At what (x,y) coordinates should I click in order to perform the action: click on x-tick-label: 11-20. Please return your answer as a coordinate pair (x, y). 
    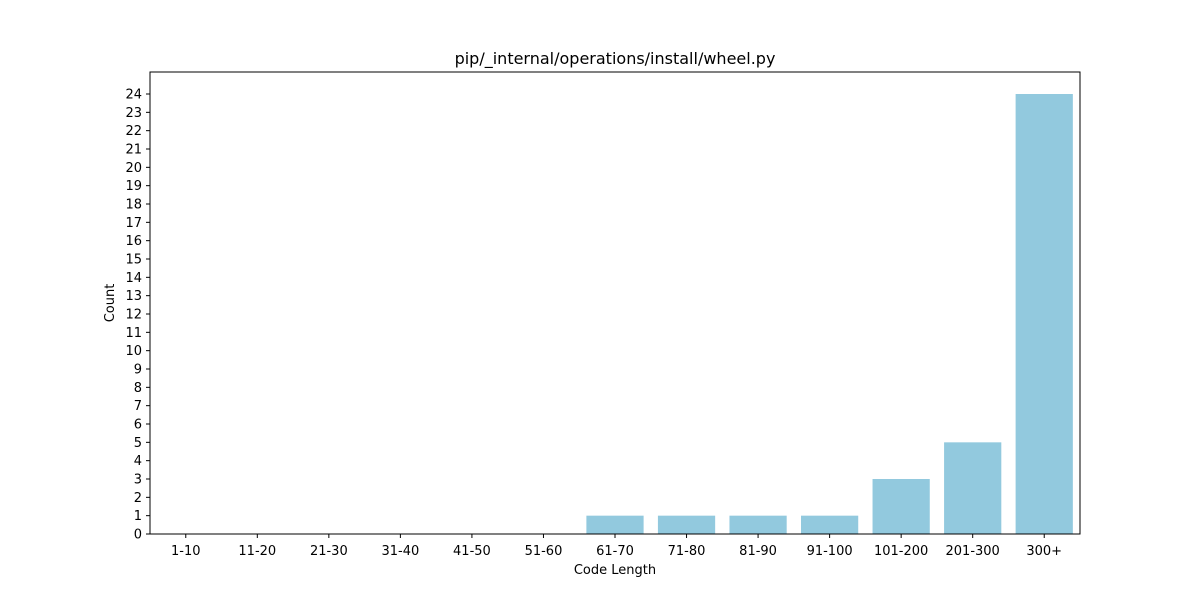
    Looking at the image, I should click on (257, 551).